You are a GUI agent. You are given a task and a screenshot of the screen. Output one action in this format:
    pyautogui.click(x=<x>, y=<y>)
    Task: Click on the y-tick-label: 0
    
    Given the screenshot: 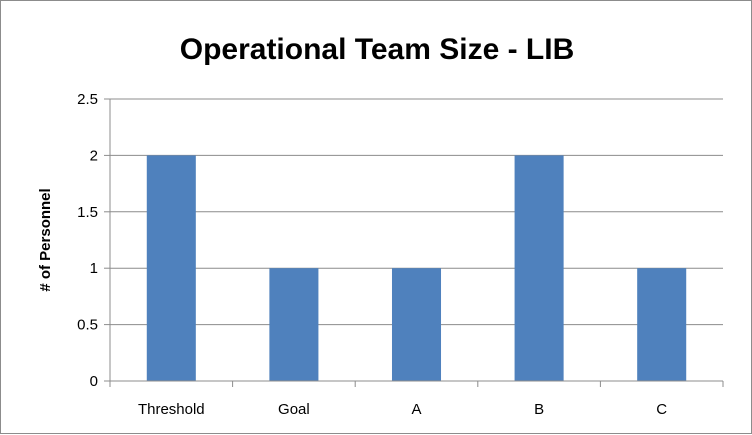 What is the action you would take?
    pyautogui.click(x=94, y=381)
    